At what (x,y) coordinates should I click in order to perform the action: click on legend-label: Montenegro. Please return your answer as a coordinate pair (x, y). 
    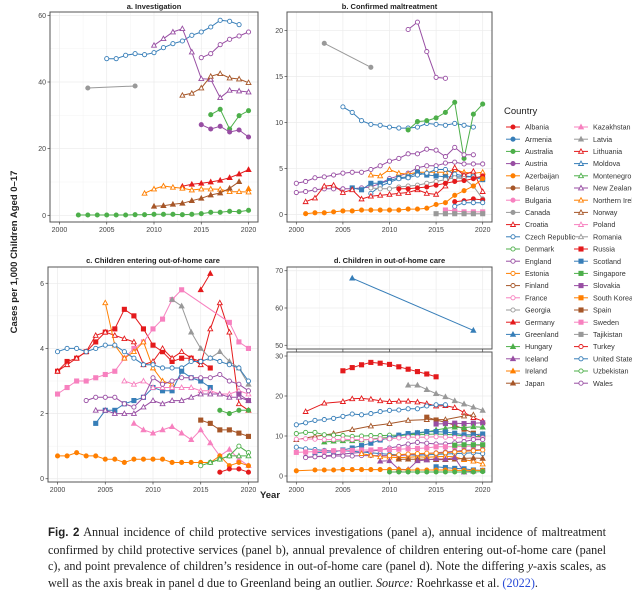
    Looking at the image, I should click on (612, 175).